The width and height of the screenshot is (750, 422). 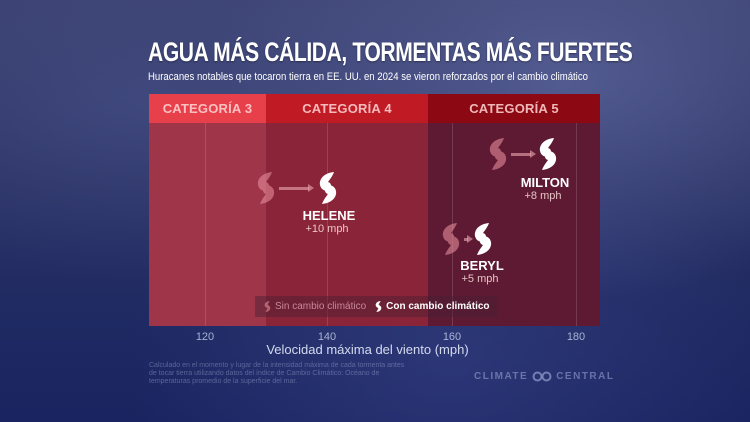 I want to click on category-3-band, so click(x=207, y=224).